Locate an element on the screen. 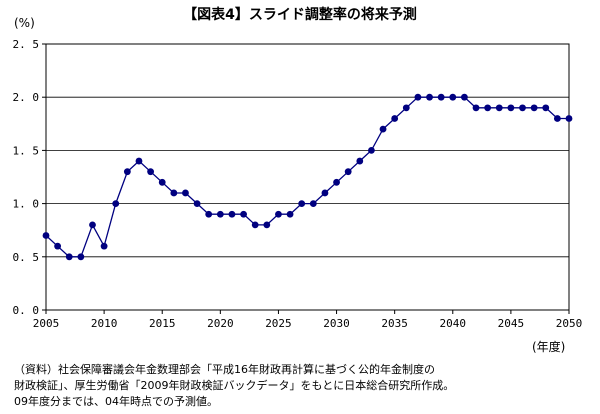 Image resolution: width=600 pixels, height=414 pixels. x-tick-label: 2015 is located at coordinates (162, 323).